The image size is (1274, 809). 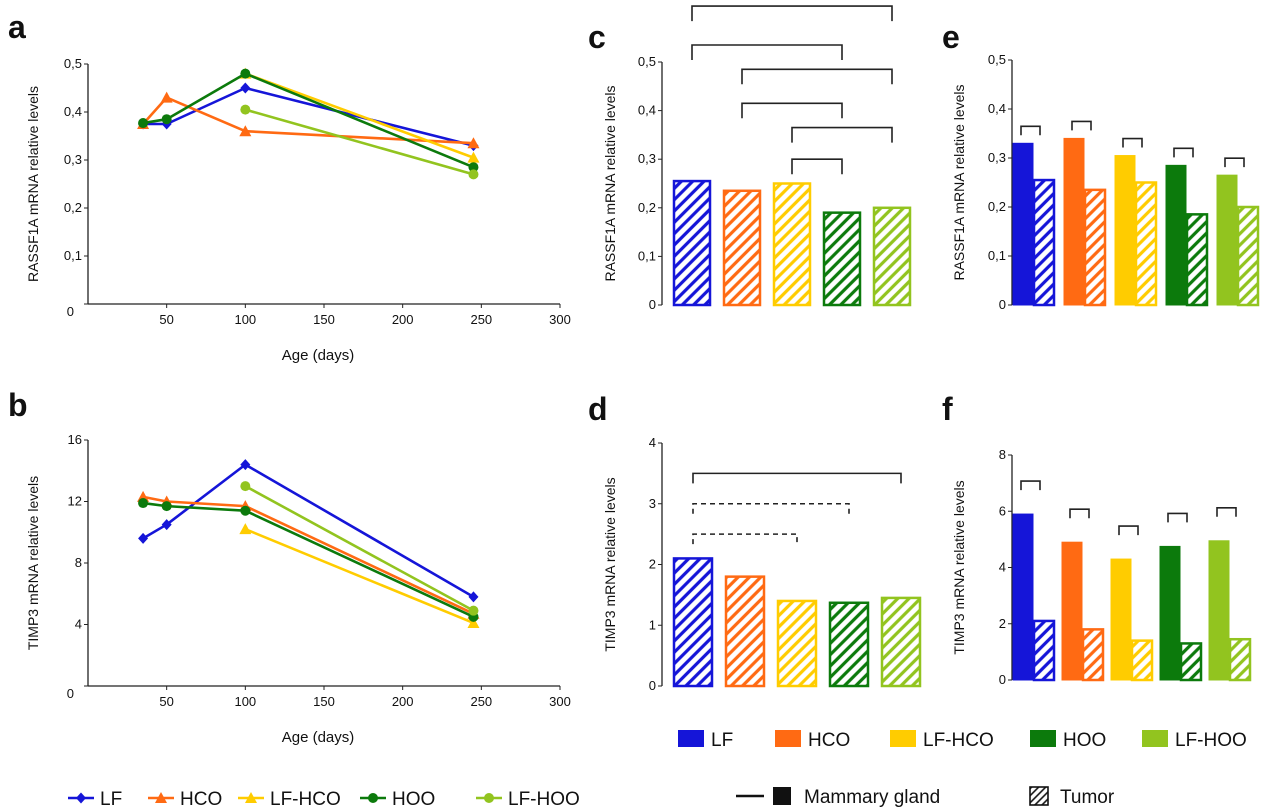 I want to click on panel-letter: b, so click(x=18, y=405).